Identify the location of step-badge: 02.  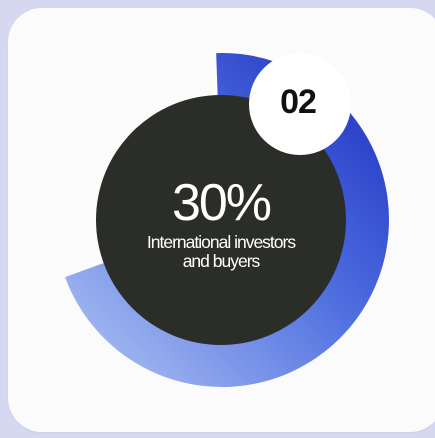
(300, 104).